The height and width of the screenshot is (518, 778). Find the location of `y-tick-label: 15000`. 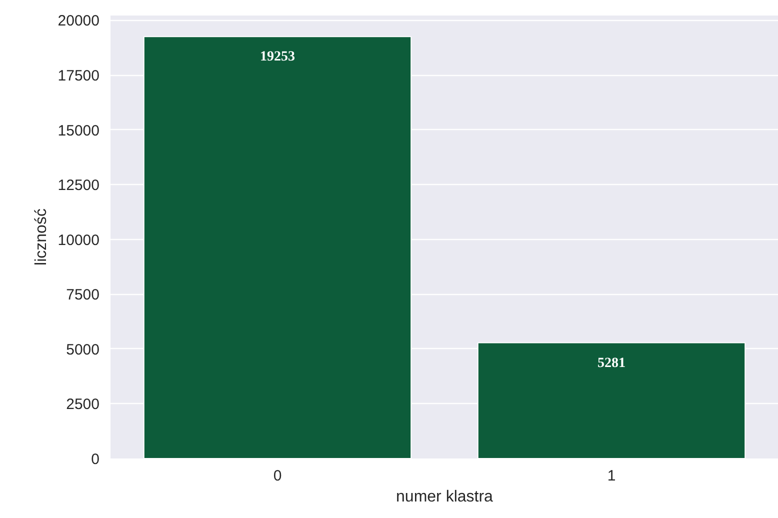

y-tick-label: 15000 is located at coordinates (79, 131).